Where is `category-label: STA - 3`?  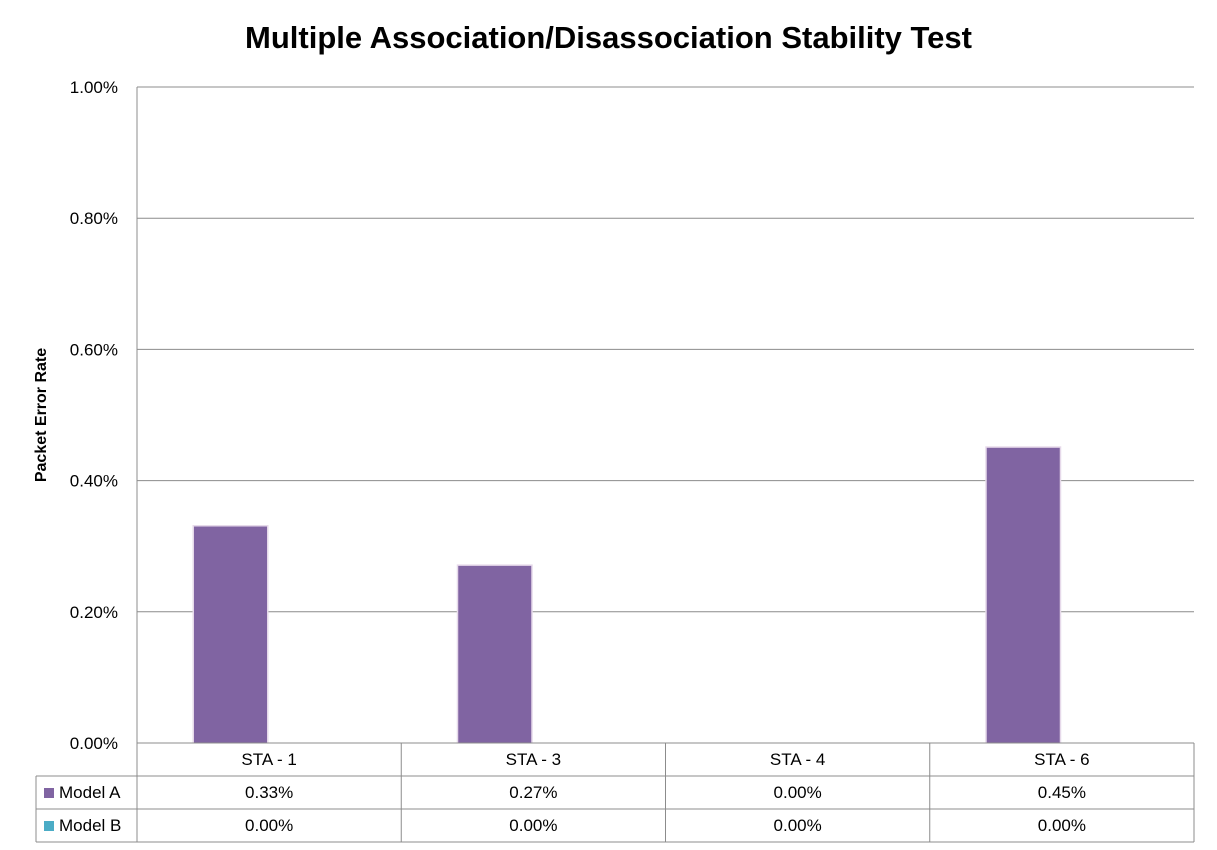
category-label: STA - 3 is located at coordinates (533, 759).